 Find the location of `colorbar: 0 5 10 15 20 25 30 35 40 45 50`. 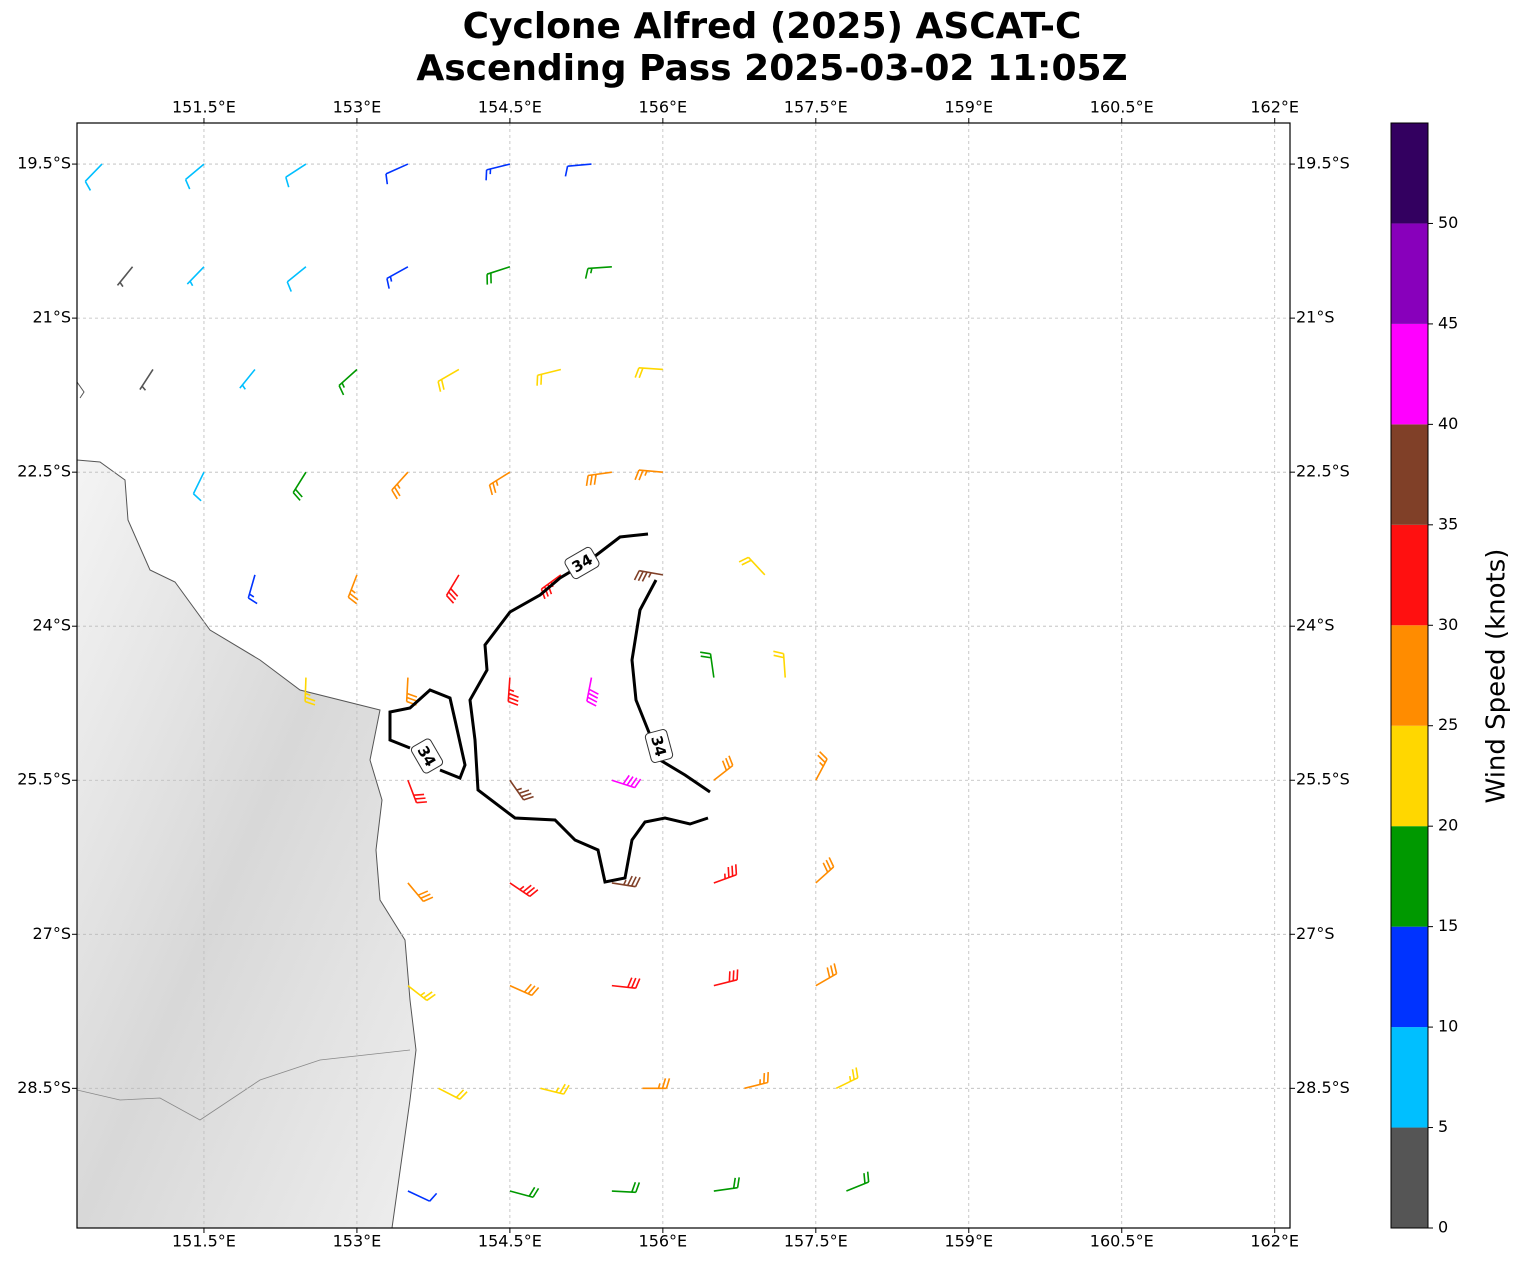

colorbar: 0 5 10 15 20 25 30 35 40 45 50 is located at coordinates (1424, 679).